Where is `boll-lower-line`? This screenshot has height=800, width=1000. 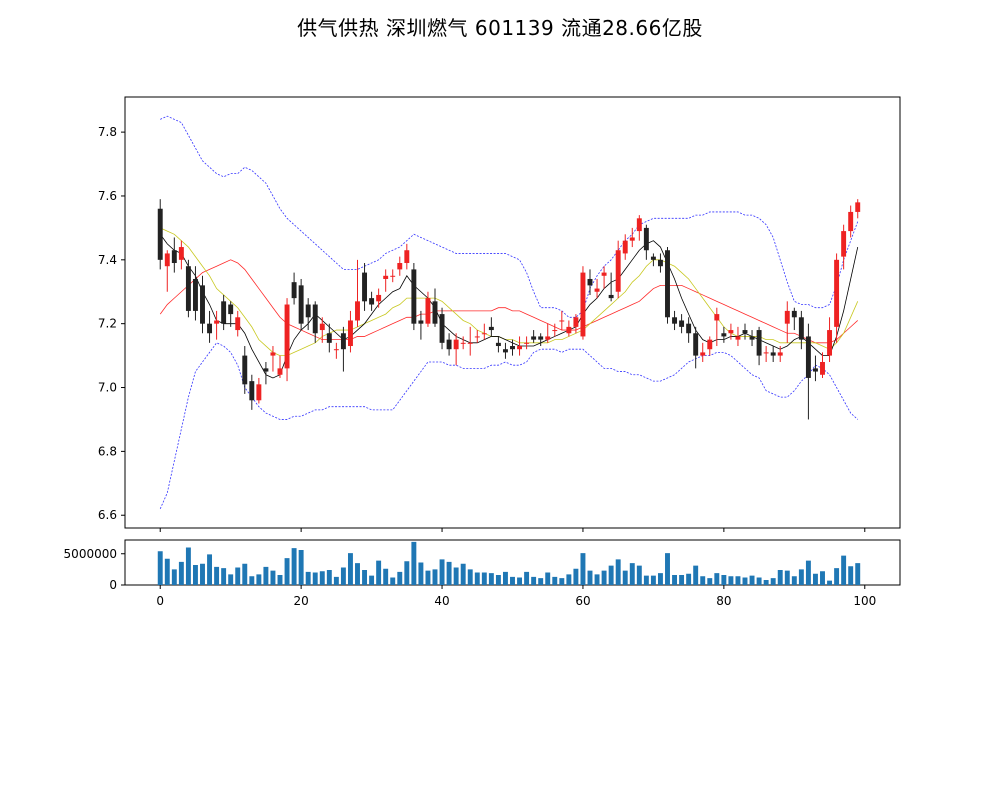
boll-lower-line is located at coordinates (508, 426).